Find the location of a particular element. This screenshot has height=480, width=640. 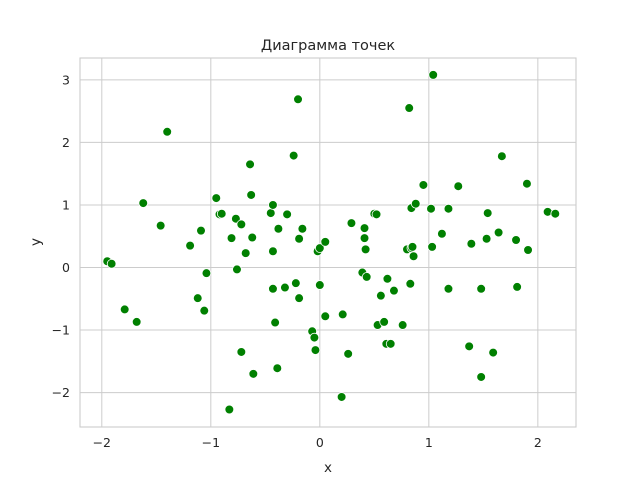

y-axis-label: y is located at coordinates (36, 242).